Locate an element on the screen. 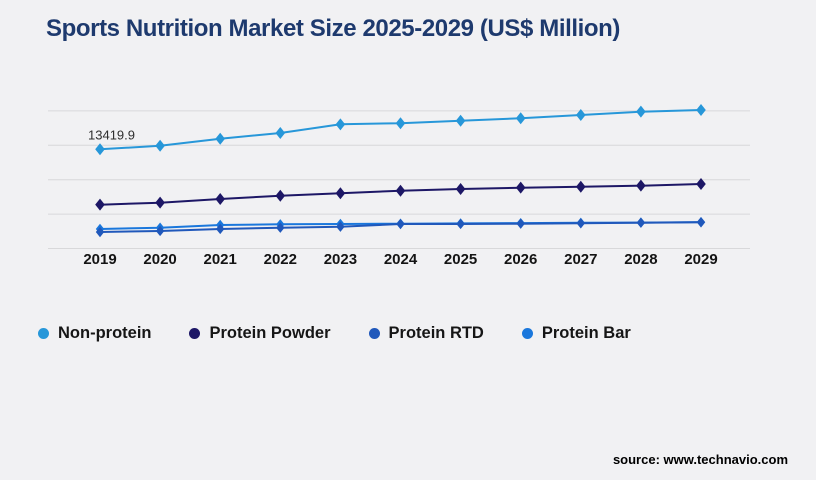  series-non-protein is located at coordinates (400, 129).